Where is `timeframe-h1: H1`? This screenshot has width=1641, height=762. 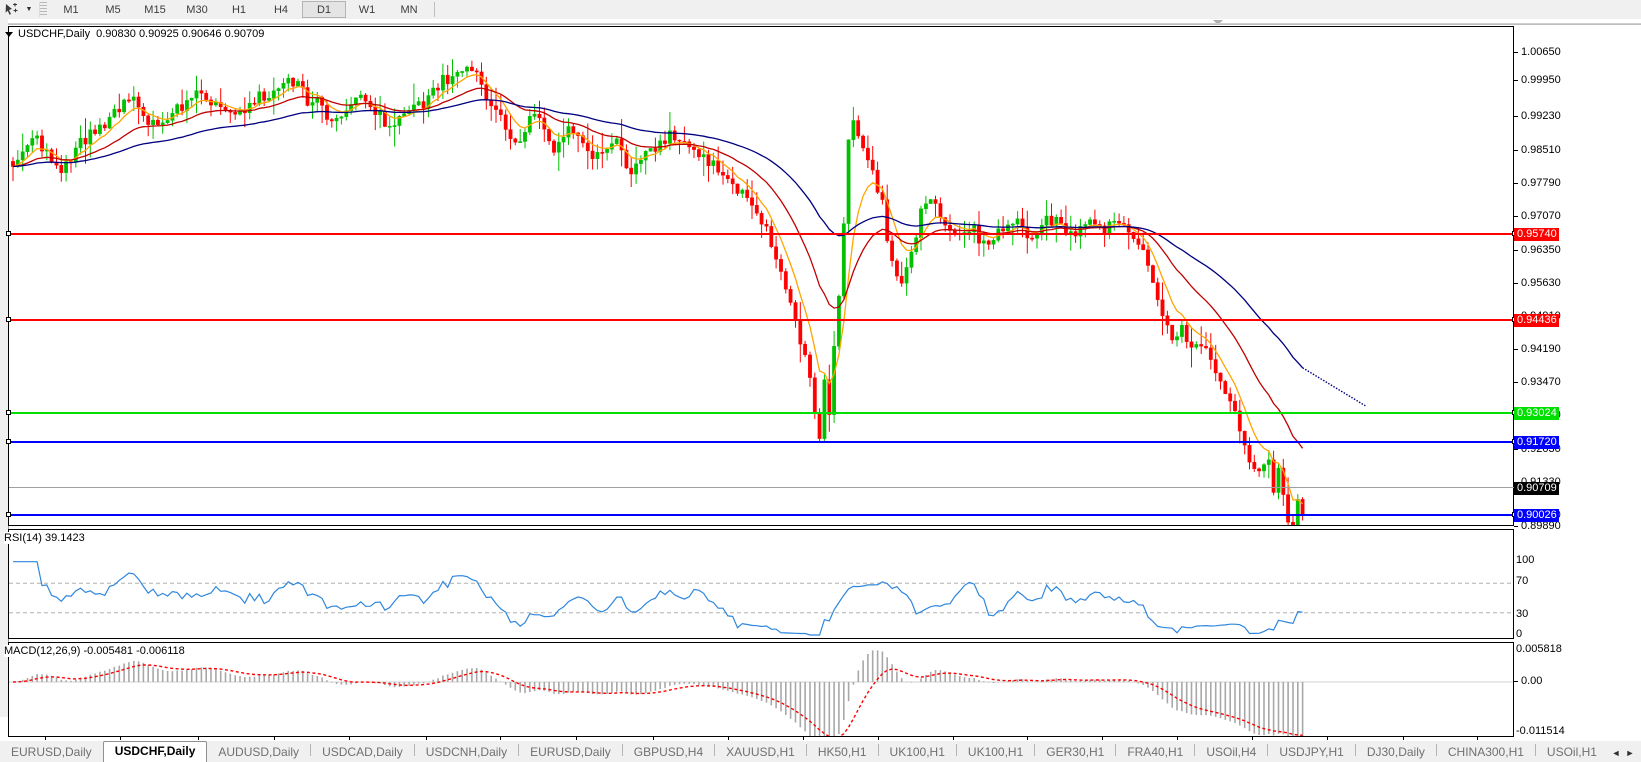
timeframe-h1: H1 is located at coordinates (239, 9).